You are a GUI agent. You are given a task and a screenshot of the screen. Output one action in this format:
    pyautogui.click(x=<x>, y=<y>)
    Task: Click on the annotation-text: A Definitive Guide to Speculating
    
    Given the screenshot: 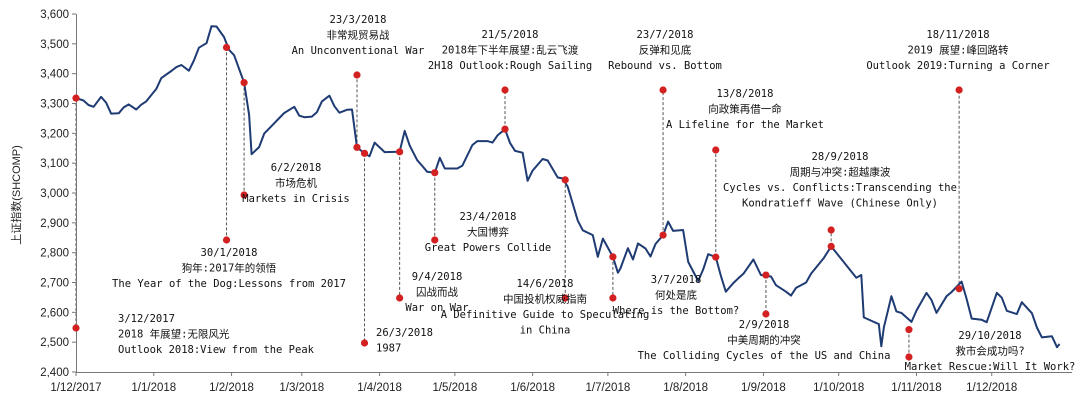 What is the action you would take?
    pyautogui.click(x=545, y=315)
    